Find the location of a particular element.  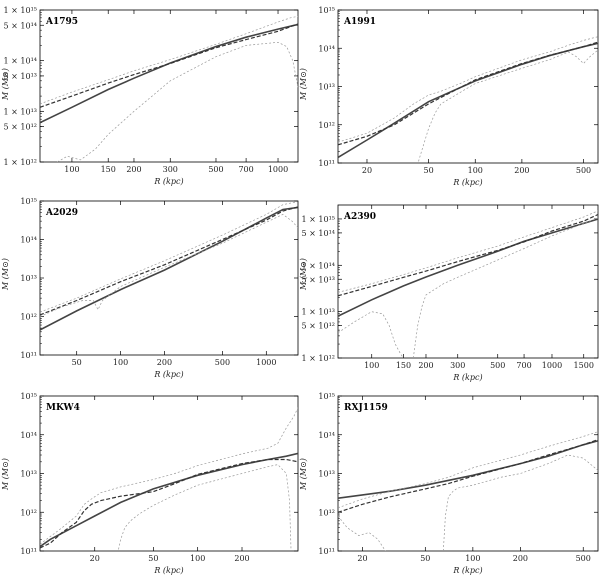

panel-title: A1795 is located at coordinates (61, 22).